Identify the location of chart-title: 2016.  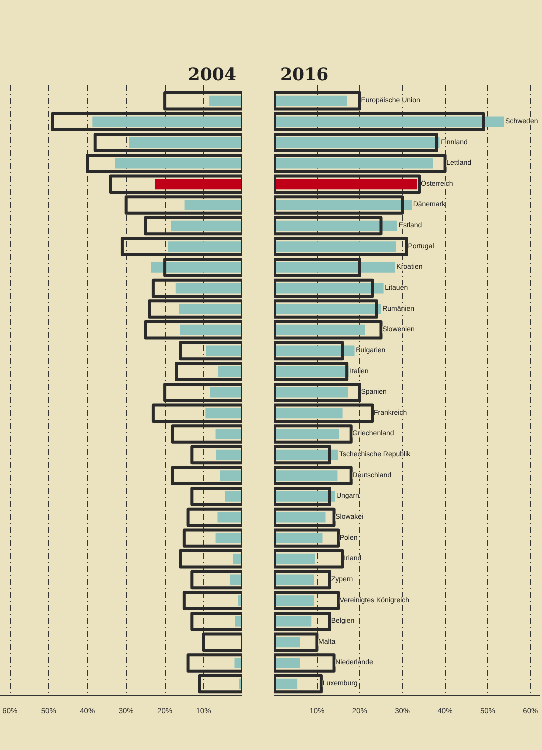
(304, 76).